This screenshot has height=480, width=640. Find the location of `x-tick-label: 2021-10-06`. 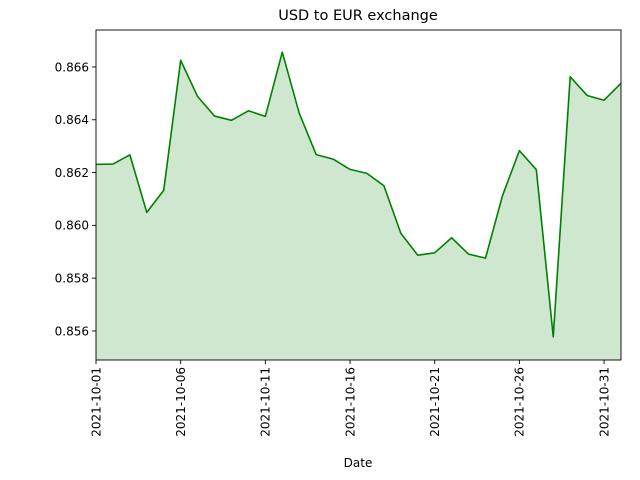

x-tick-label: 2021-10-06 is located at coordinates (181, 402).